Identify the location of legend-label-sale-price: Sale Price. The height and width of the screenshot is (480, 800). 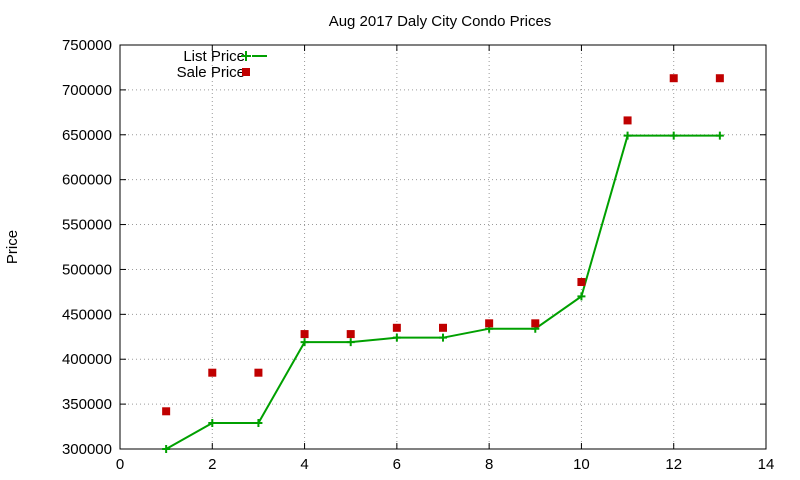
(211, 72).